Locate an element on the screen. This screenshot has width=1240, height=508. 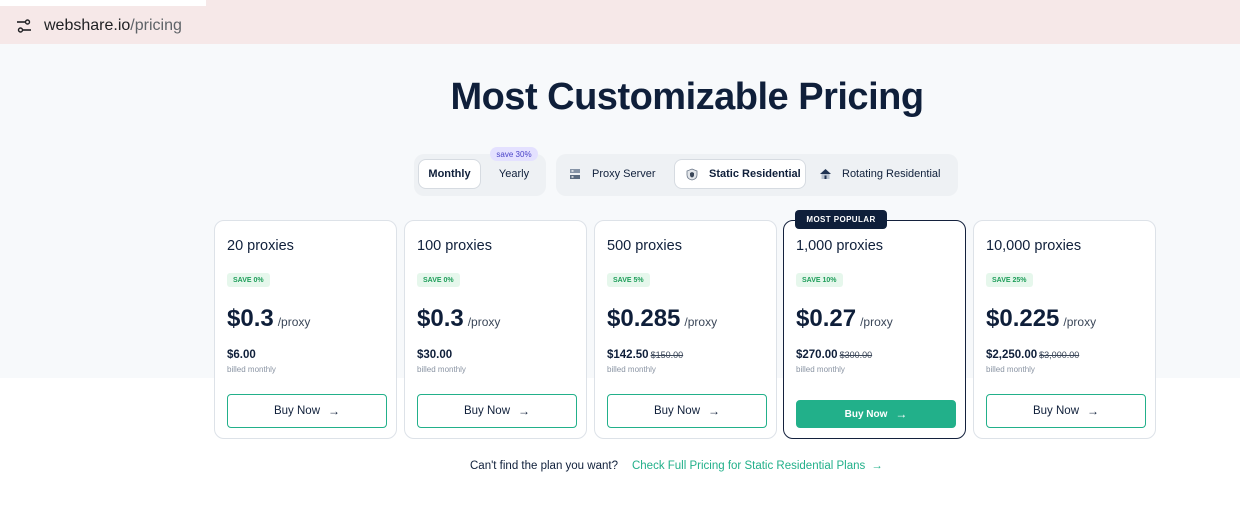
plan-original-price: $3,000.00 is located at coordinates (1059, 355).